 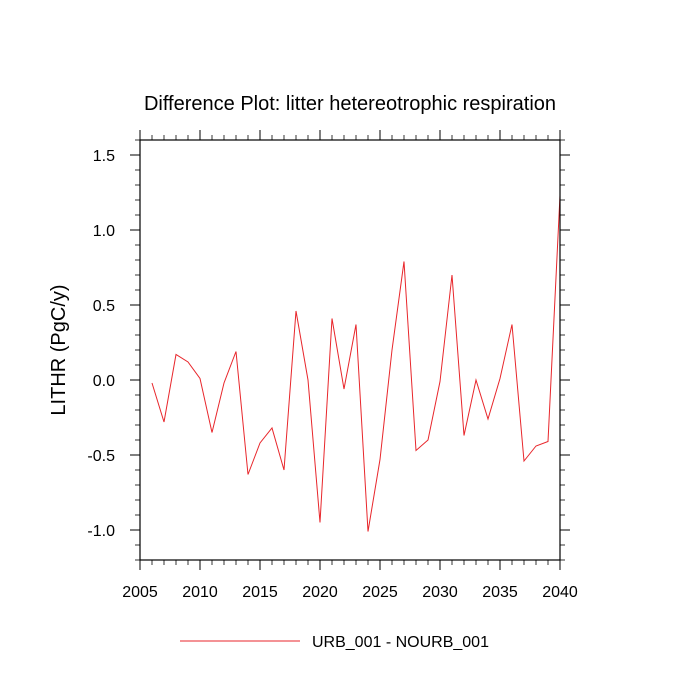 What do you see at coordinates (59, 349) in the screenshot?
I see `y-axis-label: LITHR (PgC/y)` at bounding box center [59, 349].